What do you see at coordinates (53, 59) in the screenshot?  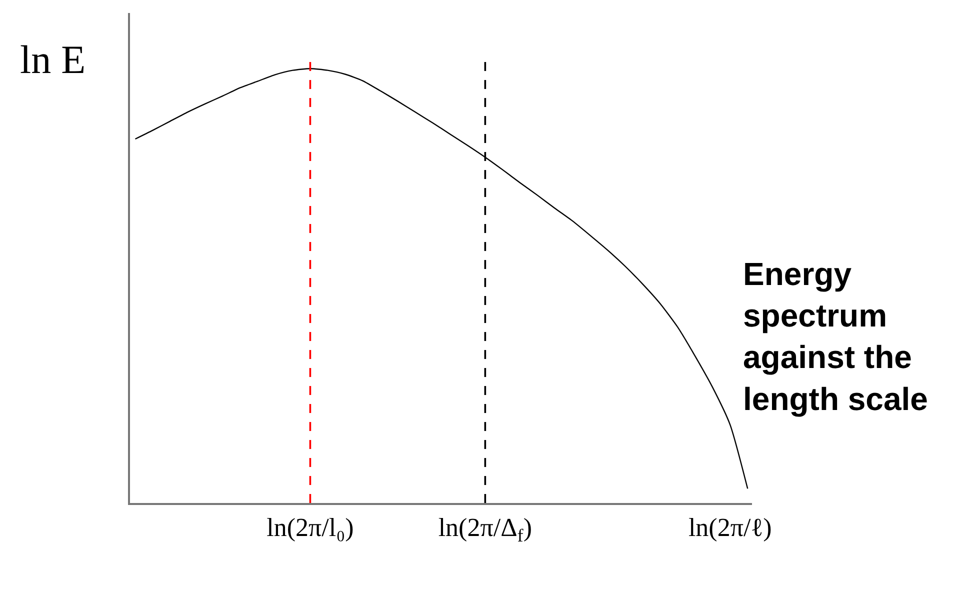 I see `y-axis-title: ln E` at bounding box center [53, 59].